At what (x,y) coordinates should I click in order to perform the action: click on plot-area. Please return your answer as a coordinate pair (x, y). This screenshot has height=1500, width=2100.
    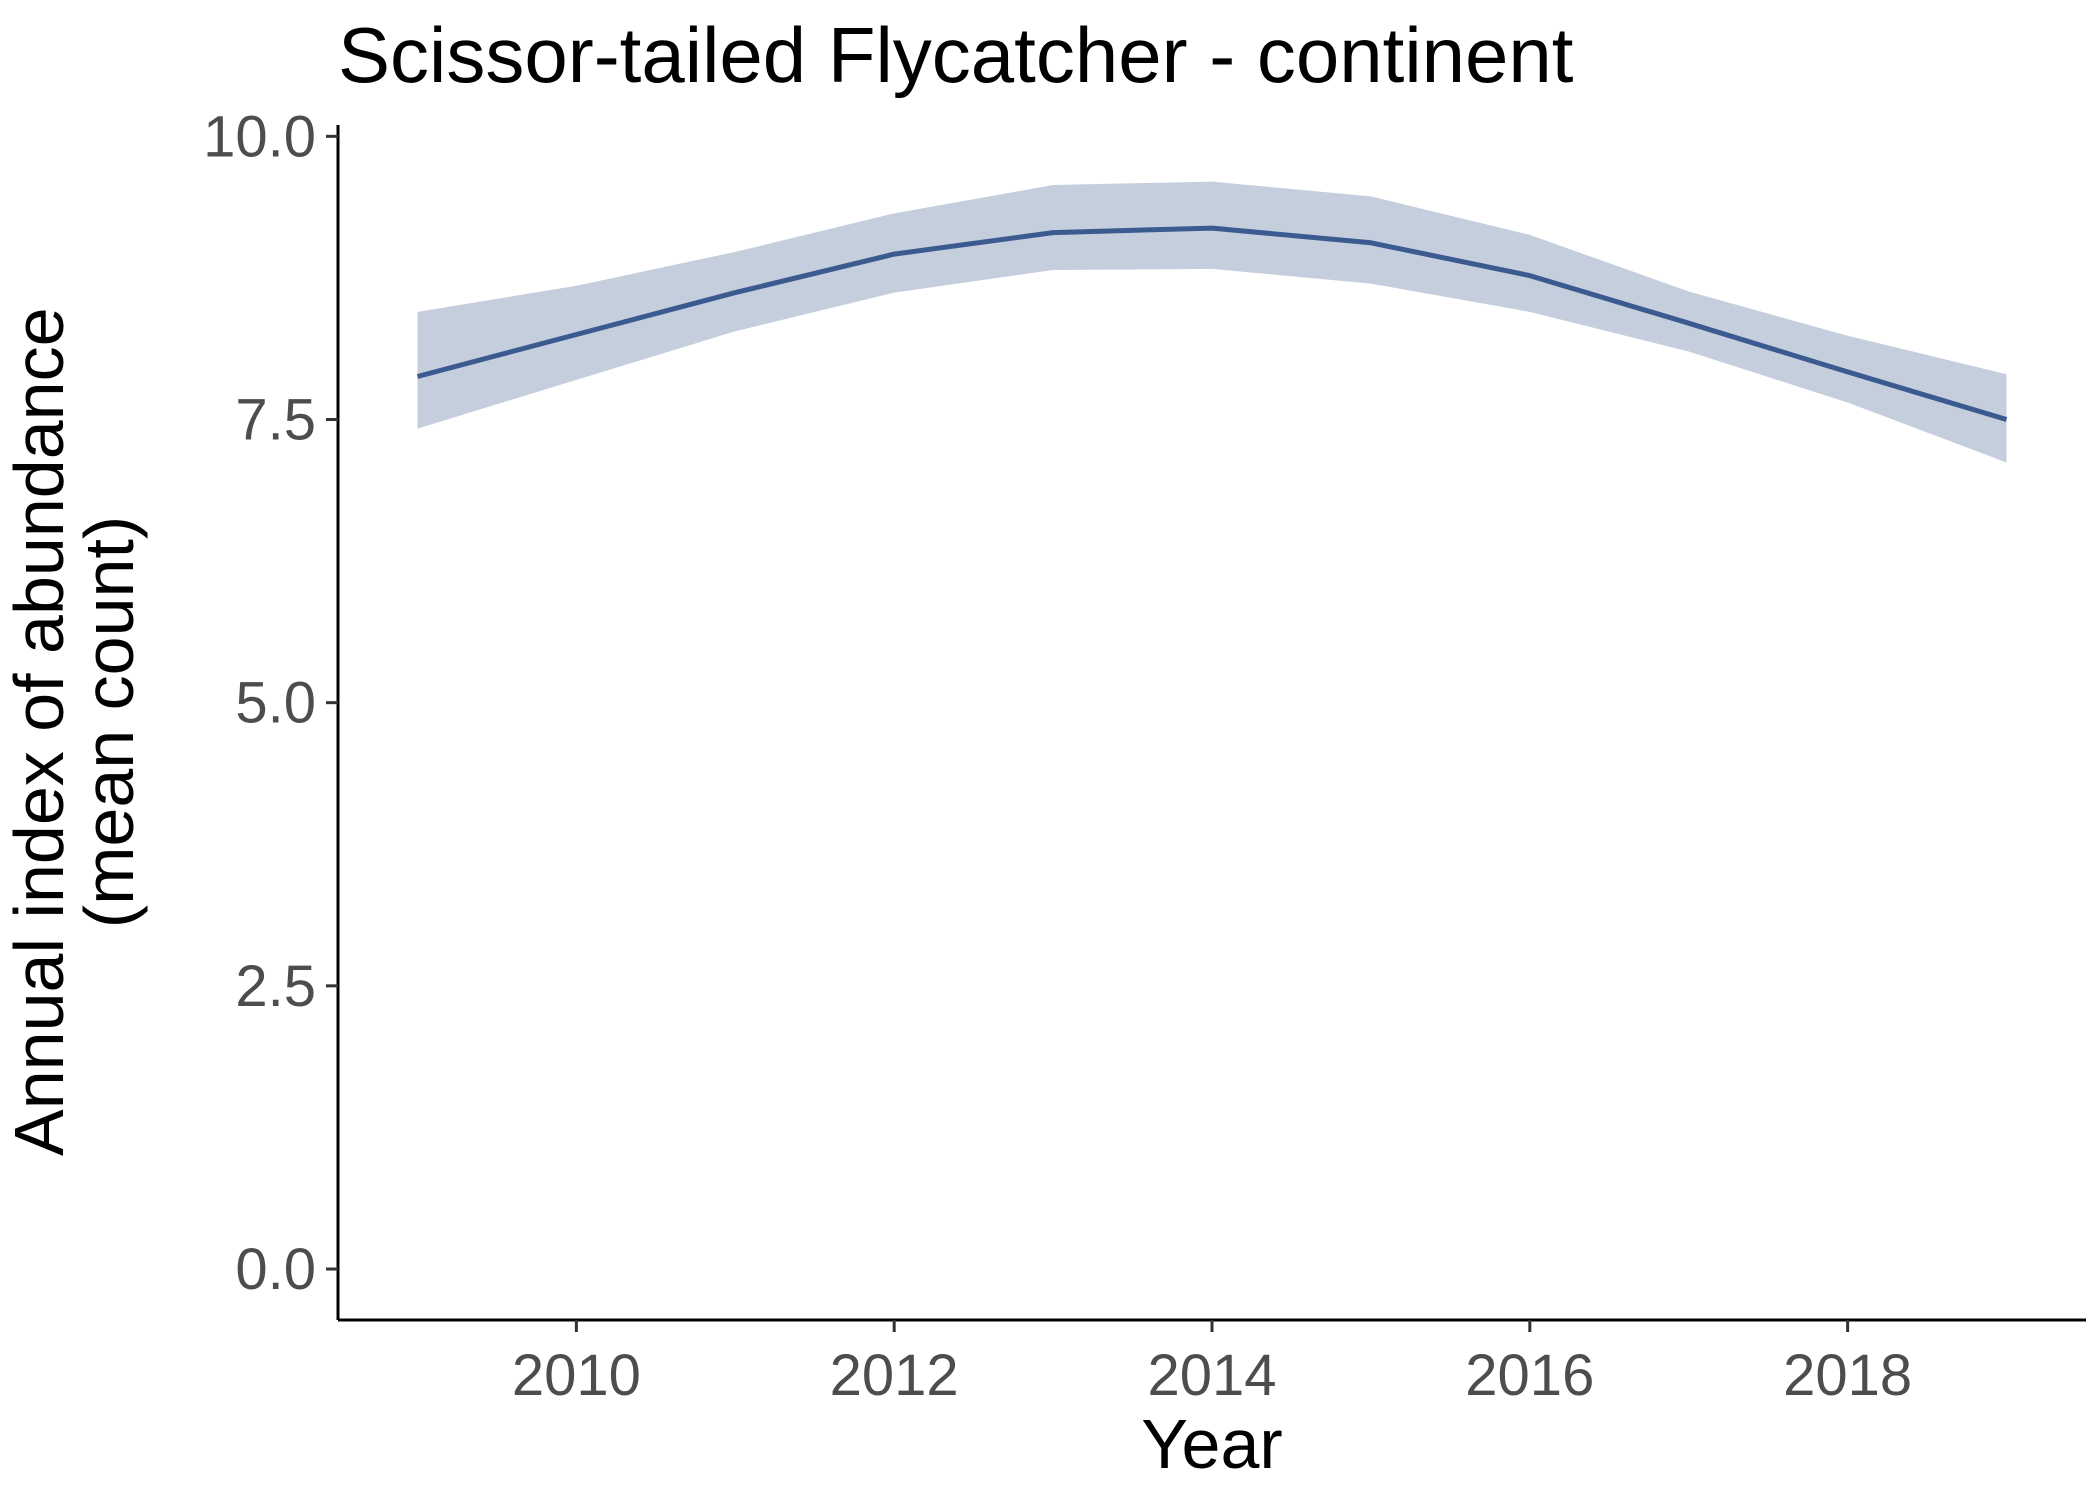
    Looking at the image, I should click on (1212, 322).